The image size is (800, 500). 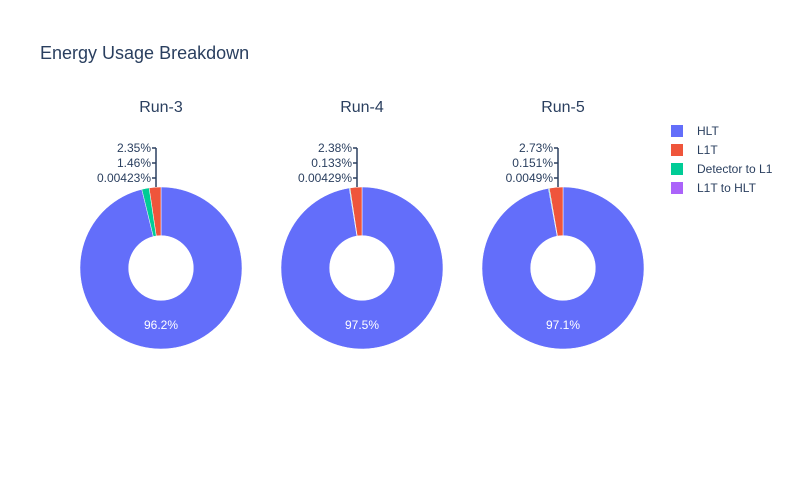 I want to click on legend-item-hlt: HLT, so click(x=695, y=131).